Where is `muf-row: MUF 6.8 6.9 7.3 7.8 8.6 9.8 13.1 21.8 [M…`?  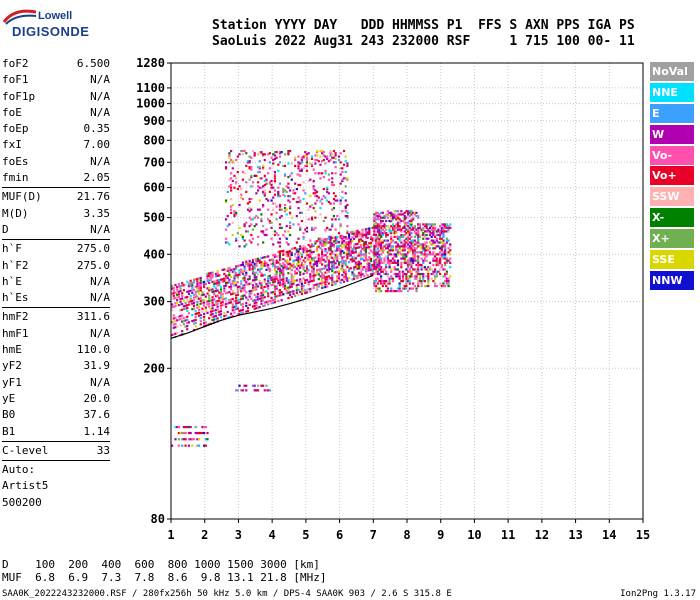 muf-row: MUF 6.8 6.9 7.3 7.8 8.6 9.8 13.1 21.8 [M… is located at coordinates (164, 577).